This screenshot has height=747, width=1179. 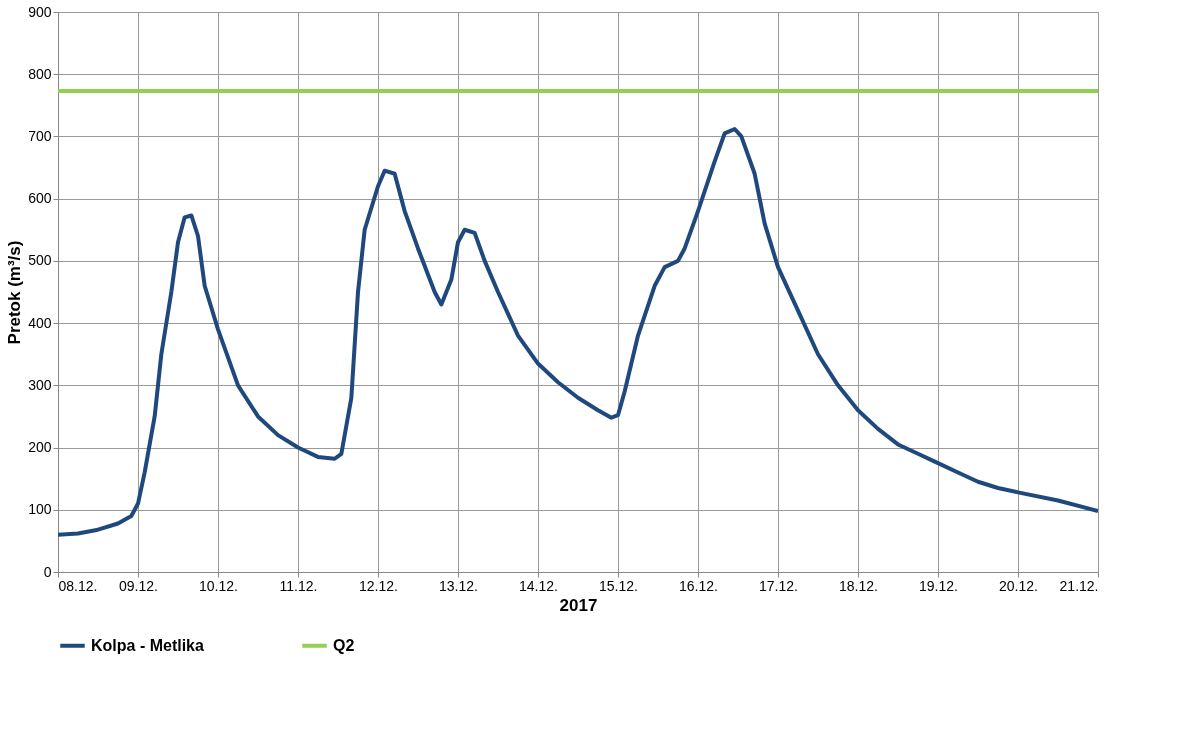 What do you see at coordinates (218, 585) in the screenshot?
I see `x-tick-label: 10.12.` at bounding box center [218, 585].